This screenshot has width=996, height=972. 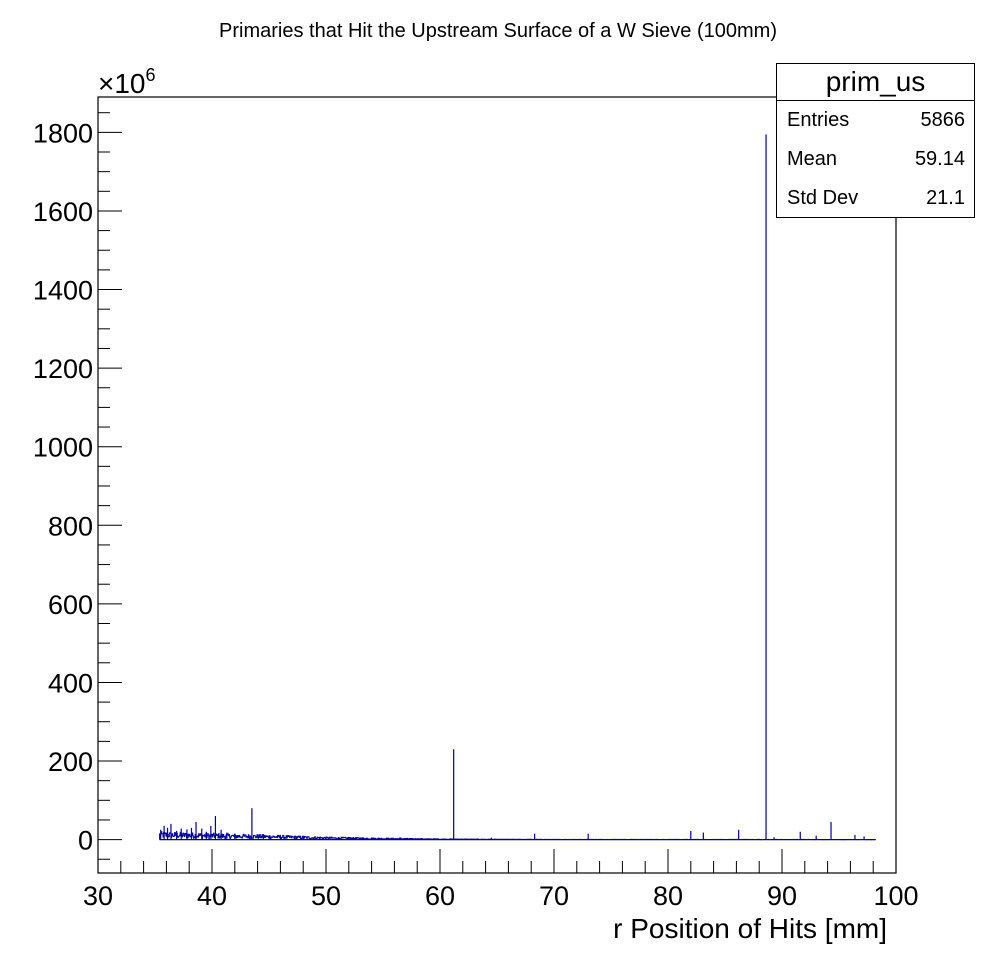 What do you see at coordinates (875, 120) in the screenshot?
I see `stats-row-entries: Entries 5866` at bounding box center [875, 120].